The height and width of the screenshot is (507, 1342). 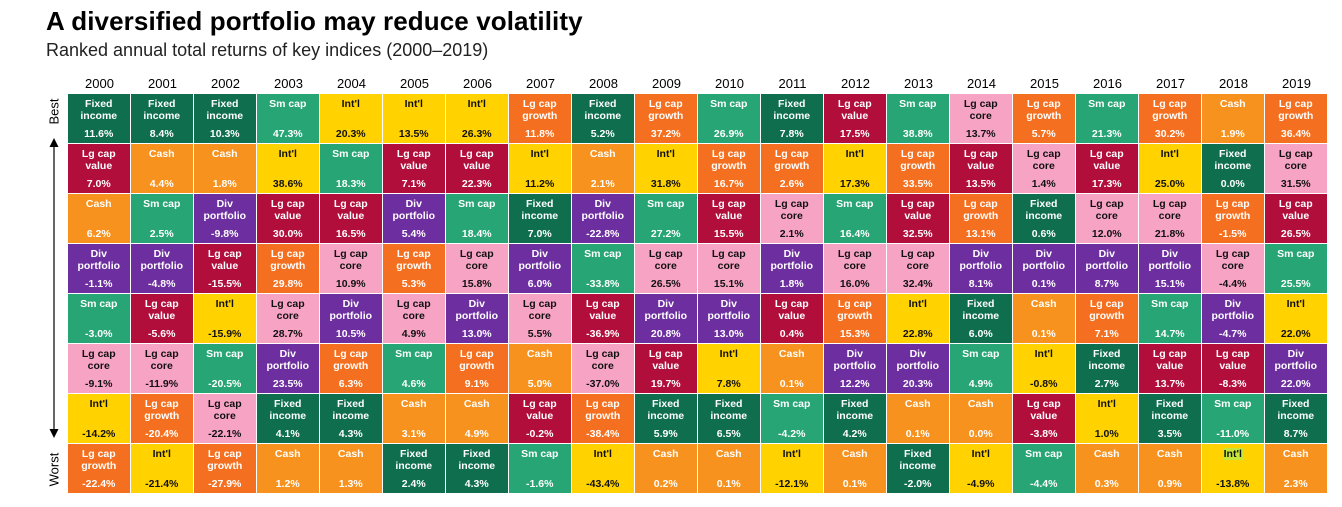 I want to click on return-cell: Lg cap value -0.2%, so click(x=540, y=418).